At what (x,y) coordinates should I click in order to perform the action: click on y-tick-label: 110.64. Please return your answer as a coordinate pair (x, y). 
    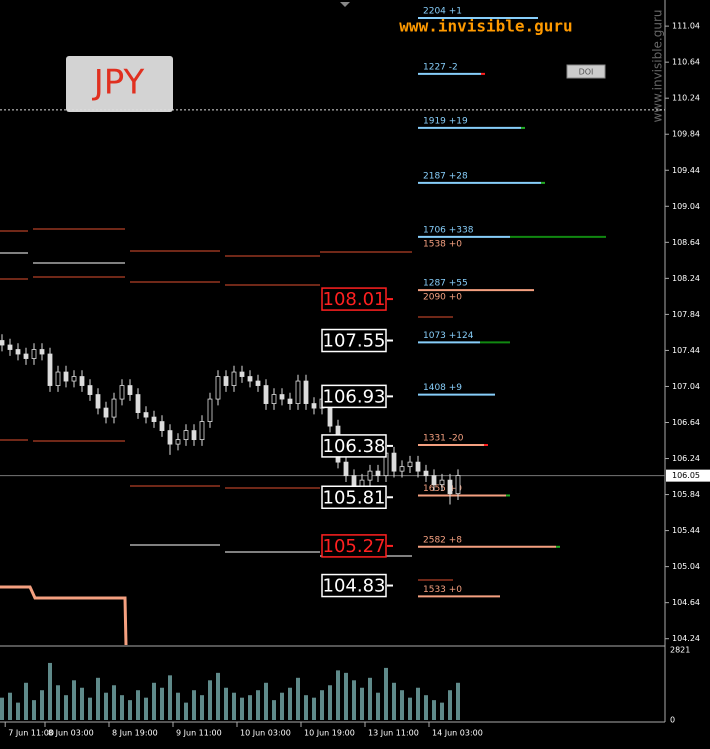
    Looking at the image, I should click on (686, 62).